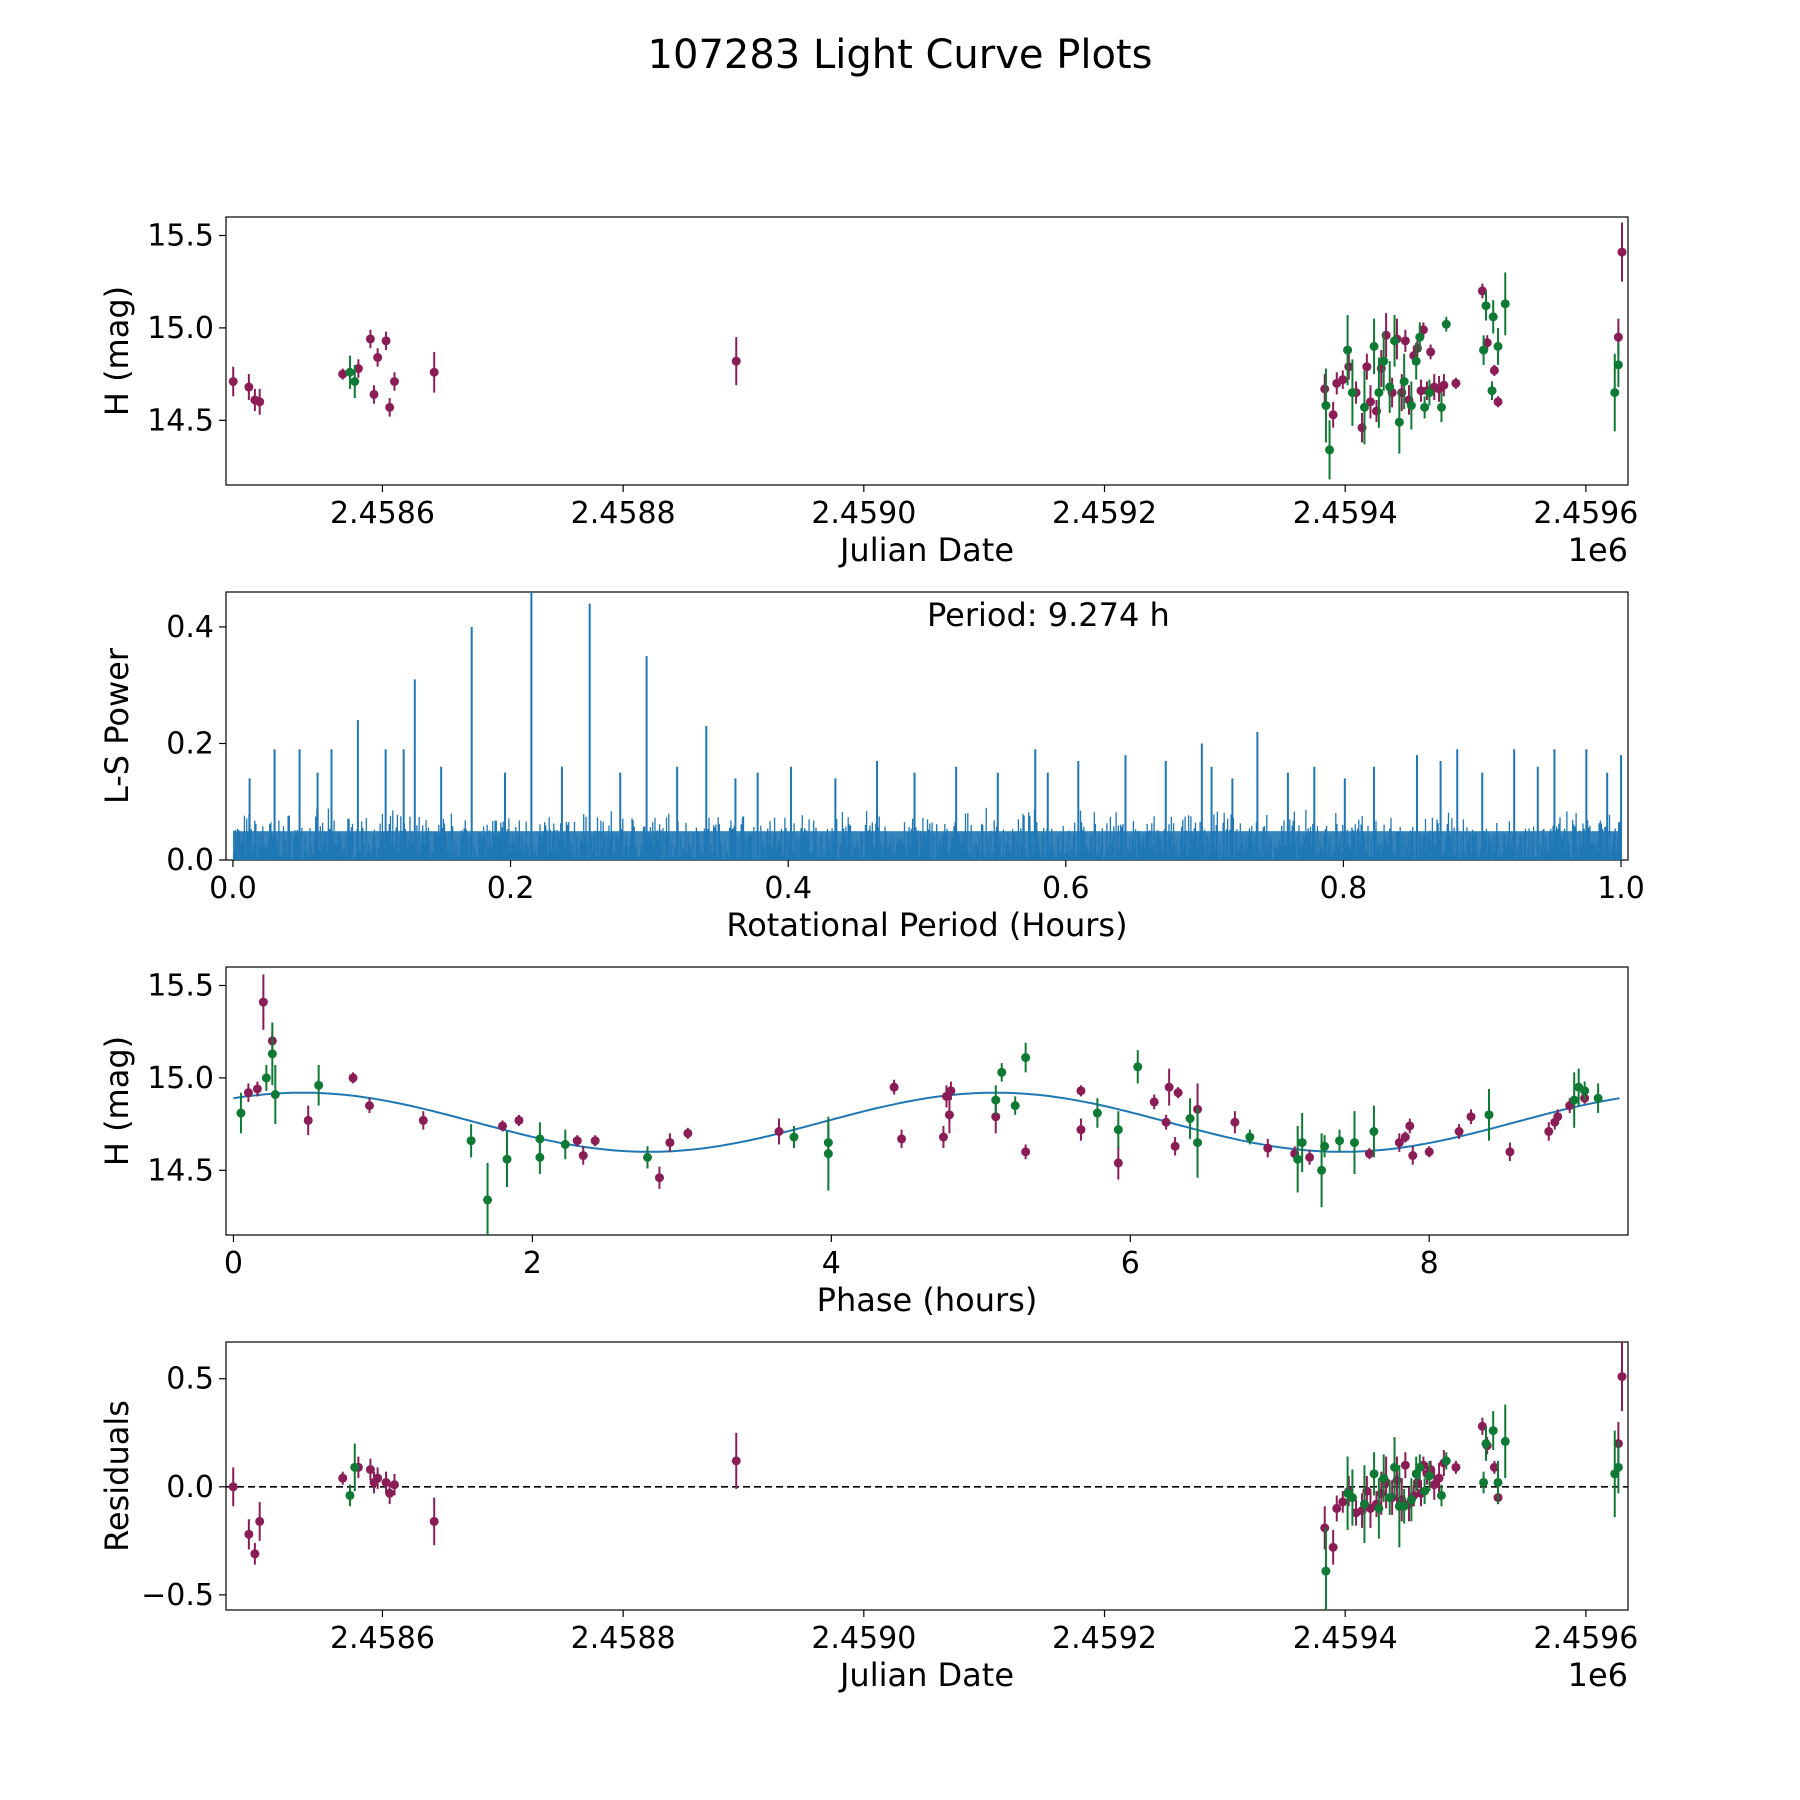 The image size is (1800, 1800). Describe the element at coordinates (927, 845) in the screenshot. I see `noise-fill` at that location.